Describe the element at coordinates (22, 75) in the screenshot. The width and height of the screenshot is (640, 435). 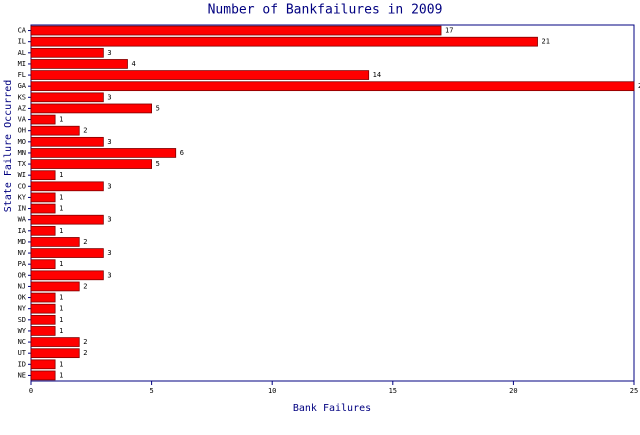
I see `y-tick-label: FL` at that location.